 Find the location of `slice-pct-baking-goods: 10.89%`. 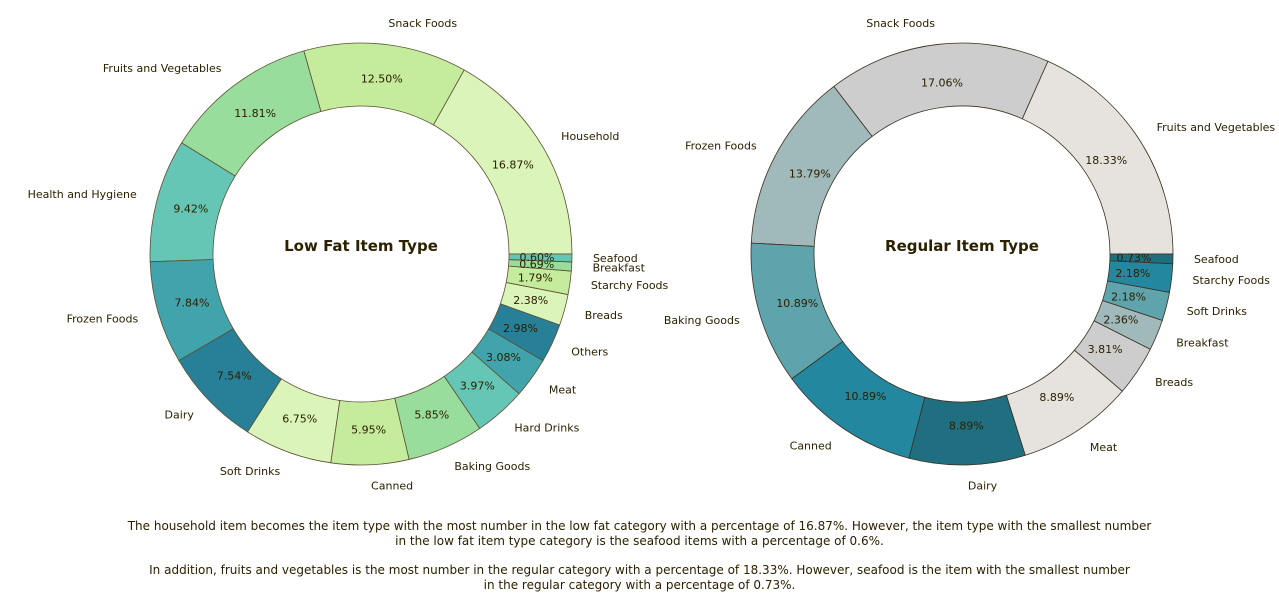

slice-pct-baking-goods: 10.89% is located at coordinates (797, 303).